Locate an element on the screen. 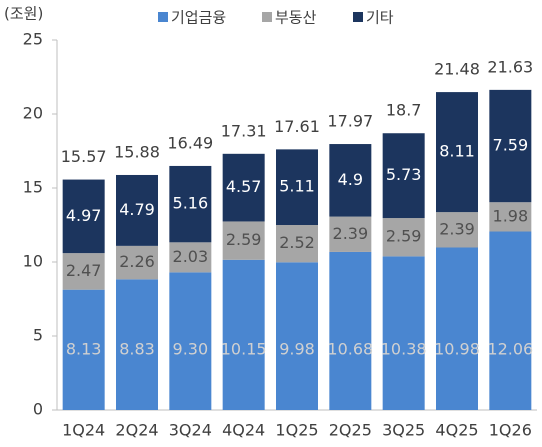 This screenshot has height=447, width=542. value-label: 2.03 is located at coordinates (191, 256).